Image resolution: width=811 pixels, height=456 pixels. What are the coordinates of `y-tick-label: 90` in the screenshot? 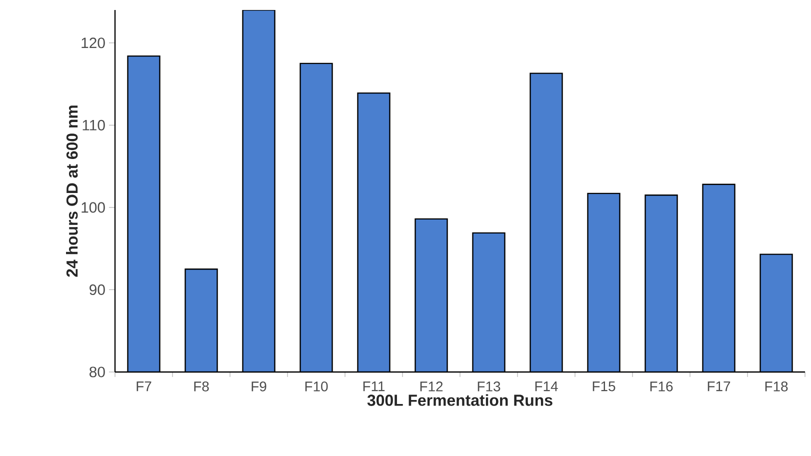 It's located at (97, 289).